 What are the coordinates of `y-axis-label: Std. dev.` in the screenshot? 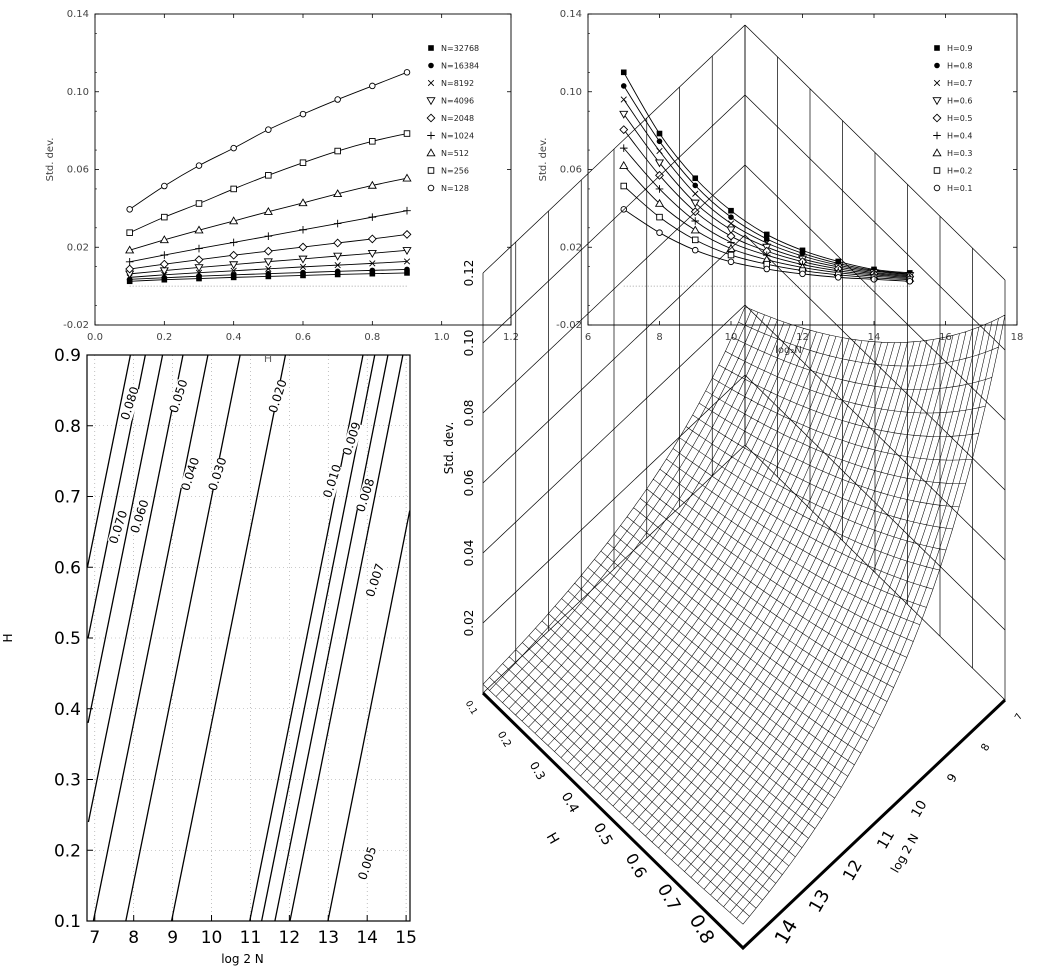 It's located at (543, 160).